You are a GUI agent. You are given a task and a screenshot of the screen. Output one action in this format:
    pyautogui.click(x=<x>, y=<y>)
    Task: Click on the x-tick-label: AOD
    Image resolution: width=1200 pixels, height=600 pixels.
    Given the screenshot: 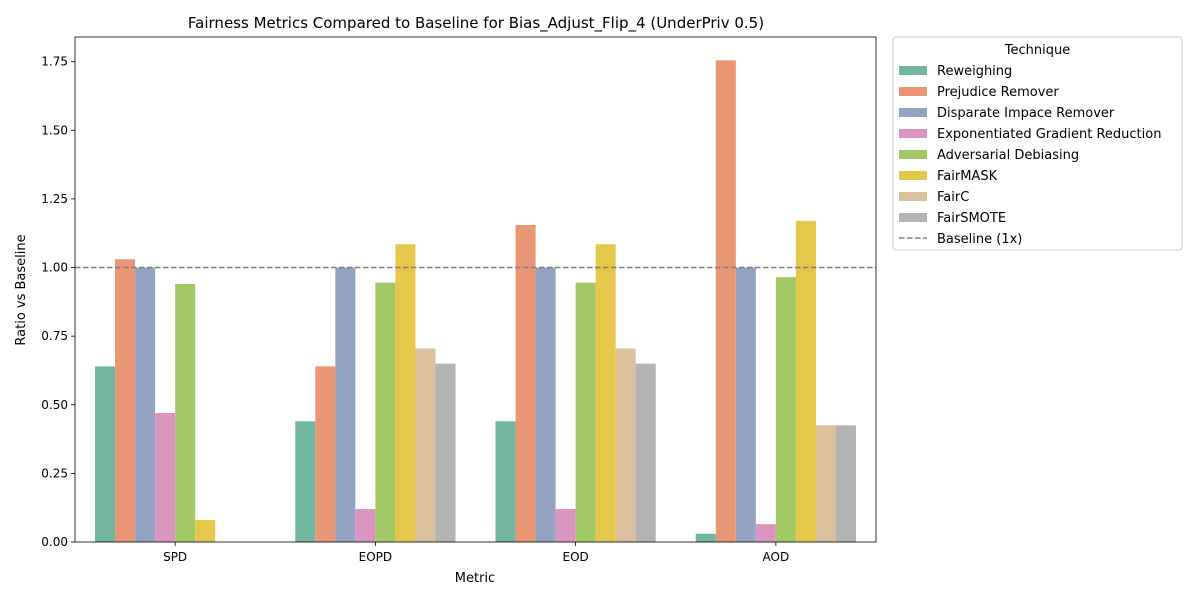 What is the action you would take?
    pyautogui.click(x=776, y=557)
    